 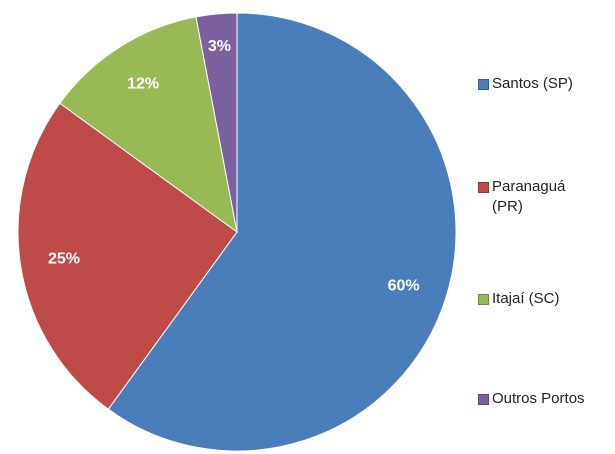 I want to click on legend-item: Paranaguá (PR), so click(x=543, y=197).